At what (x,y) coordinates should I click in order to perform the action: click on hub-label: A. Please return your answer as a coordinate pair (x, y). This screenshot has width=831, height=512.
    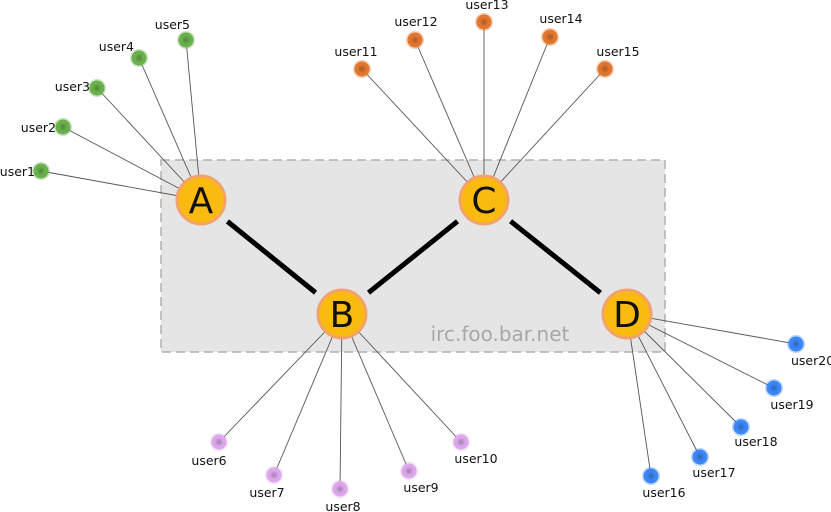
    Looking at the image, I should click on (201, 201).